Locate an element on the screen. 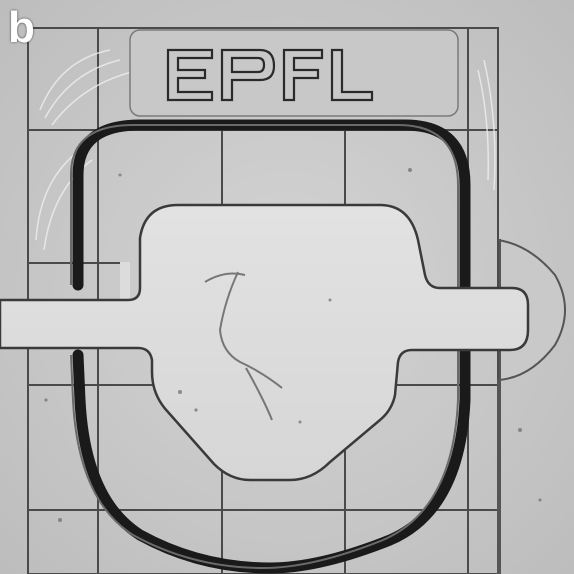 The width and height of the screenshot is (574, 574). logo-panel is located at coordinates (294, 73).